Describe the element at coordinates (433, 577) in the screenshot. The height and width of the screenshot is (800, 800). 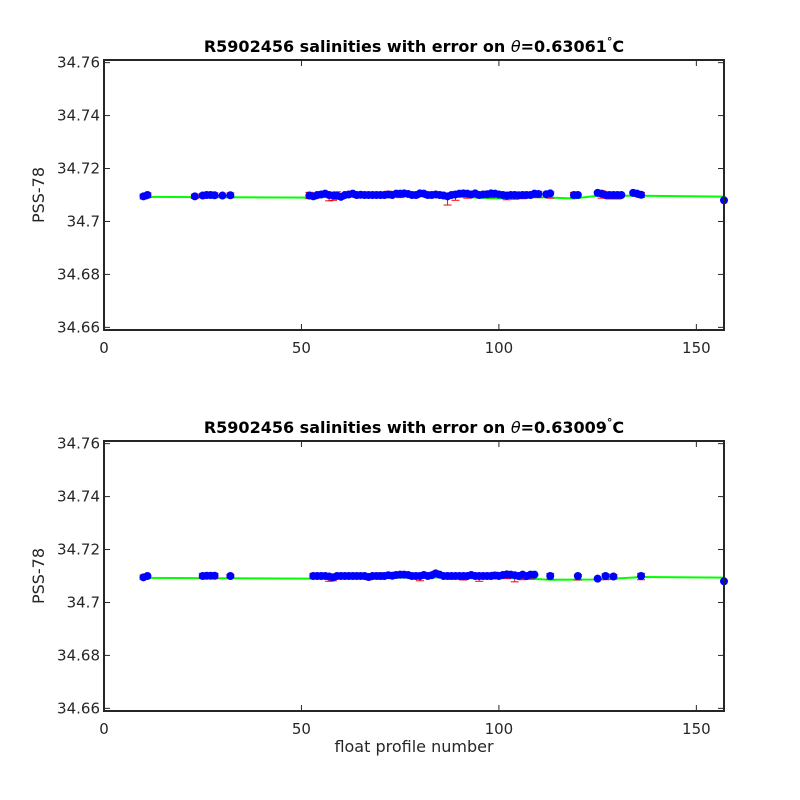
I see `plot-marks-bottom` at that location.